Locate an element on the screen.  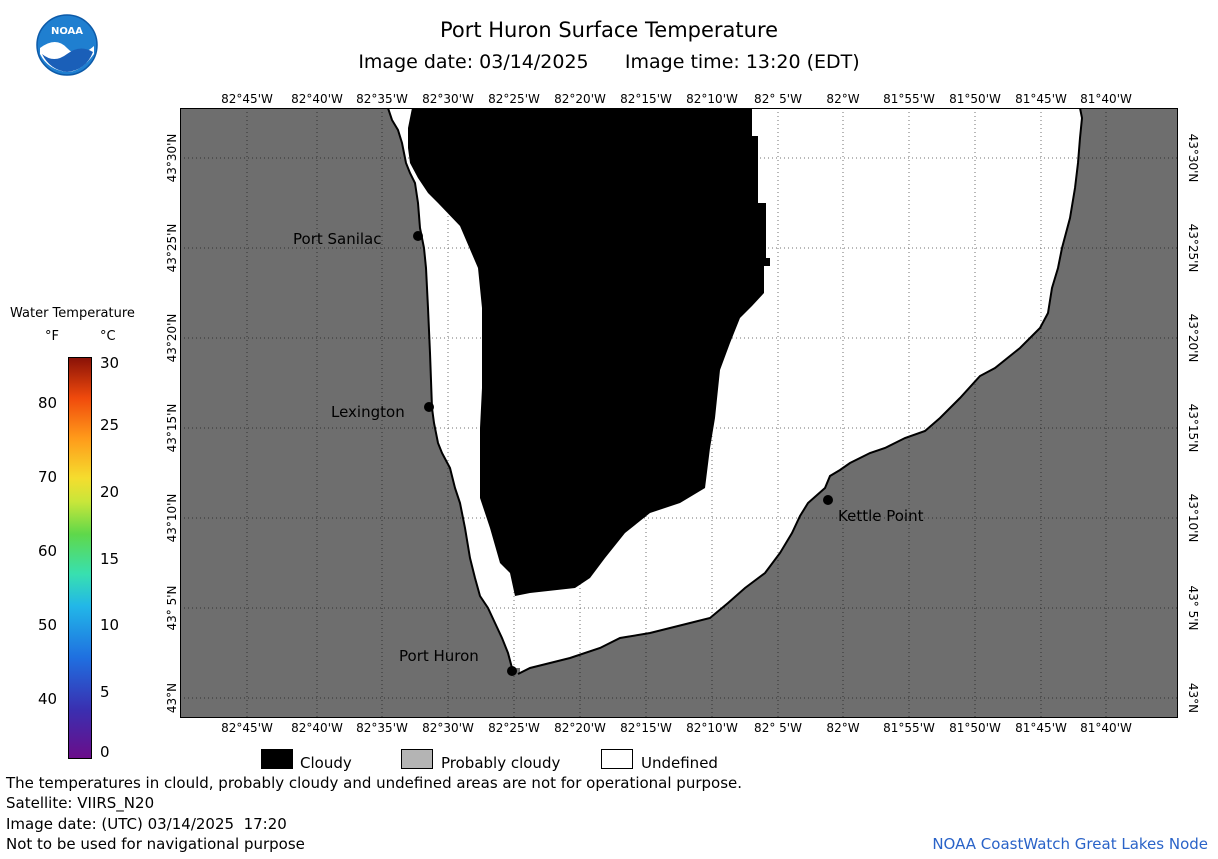
unit-celsius: °C is located at coordinates (108, 336).